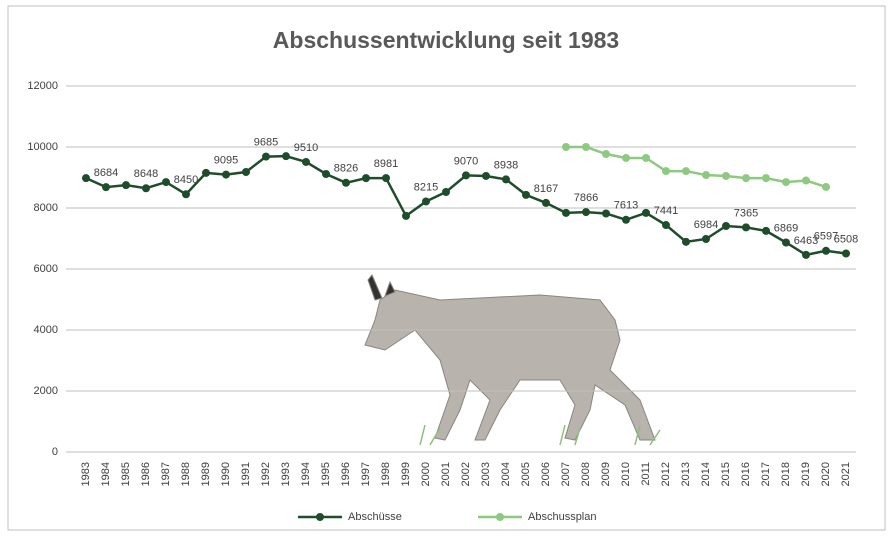  Describe the element at coordinates (366, 474) in the screenshot. I see `x-tick-label: 1997` at that location.